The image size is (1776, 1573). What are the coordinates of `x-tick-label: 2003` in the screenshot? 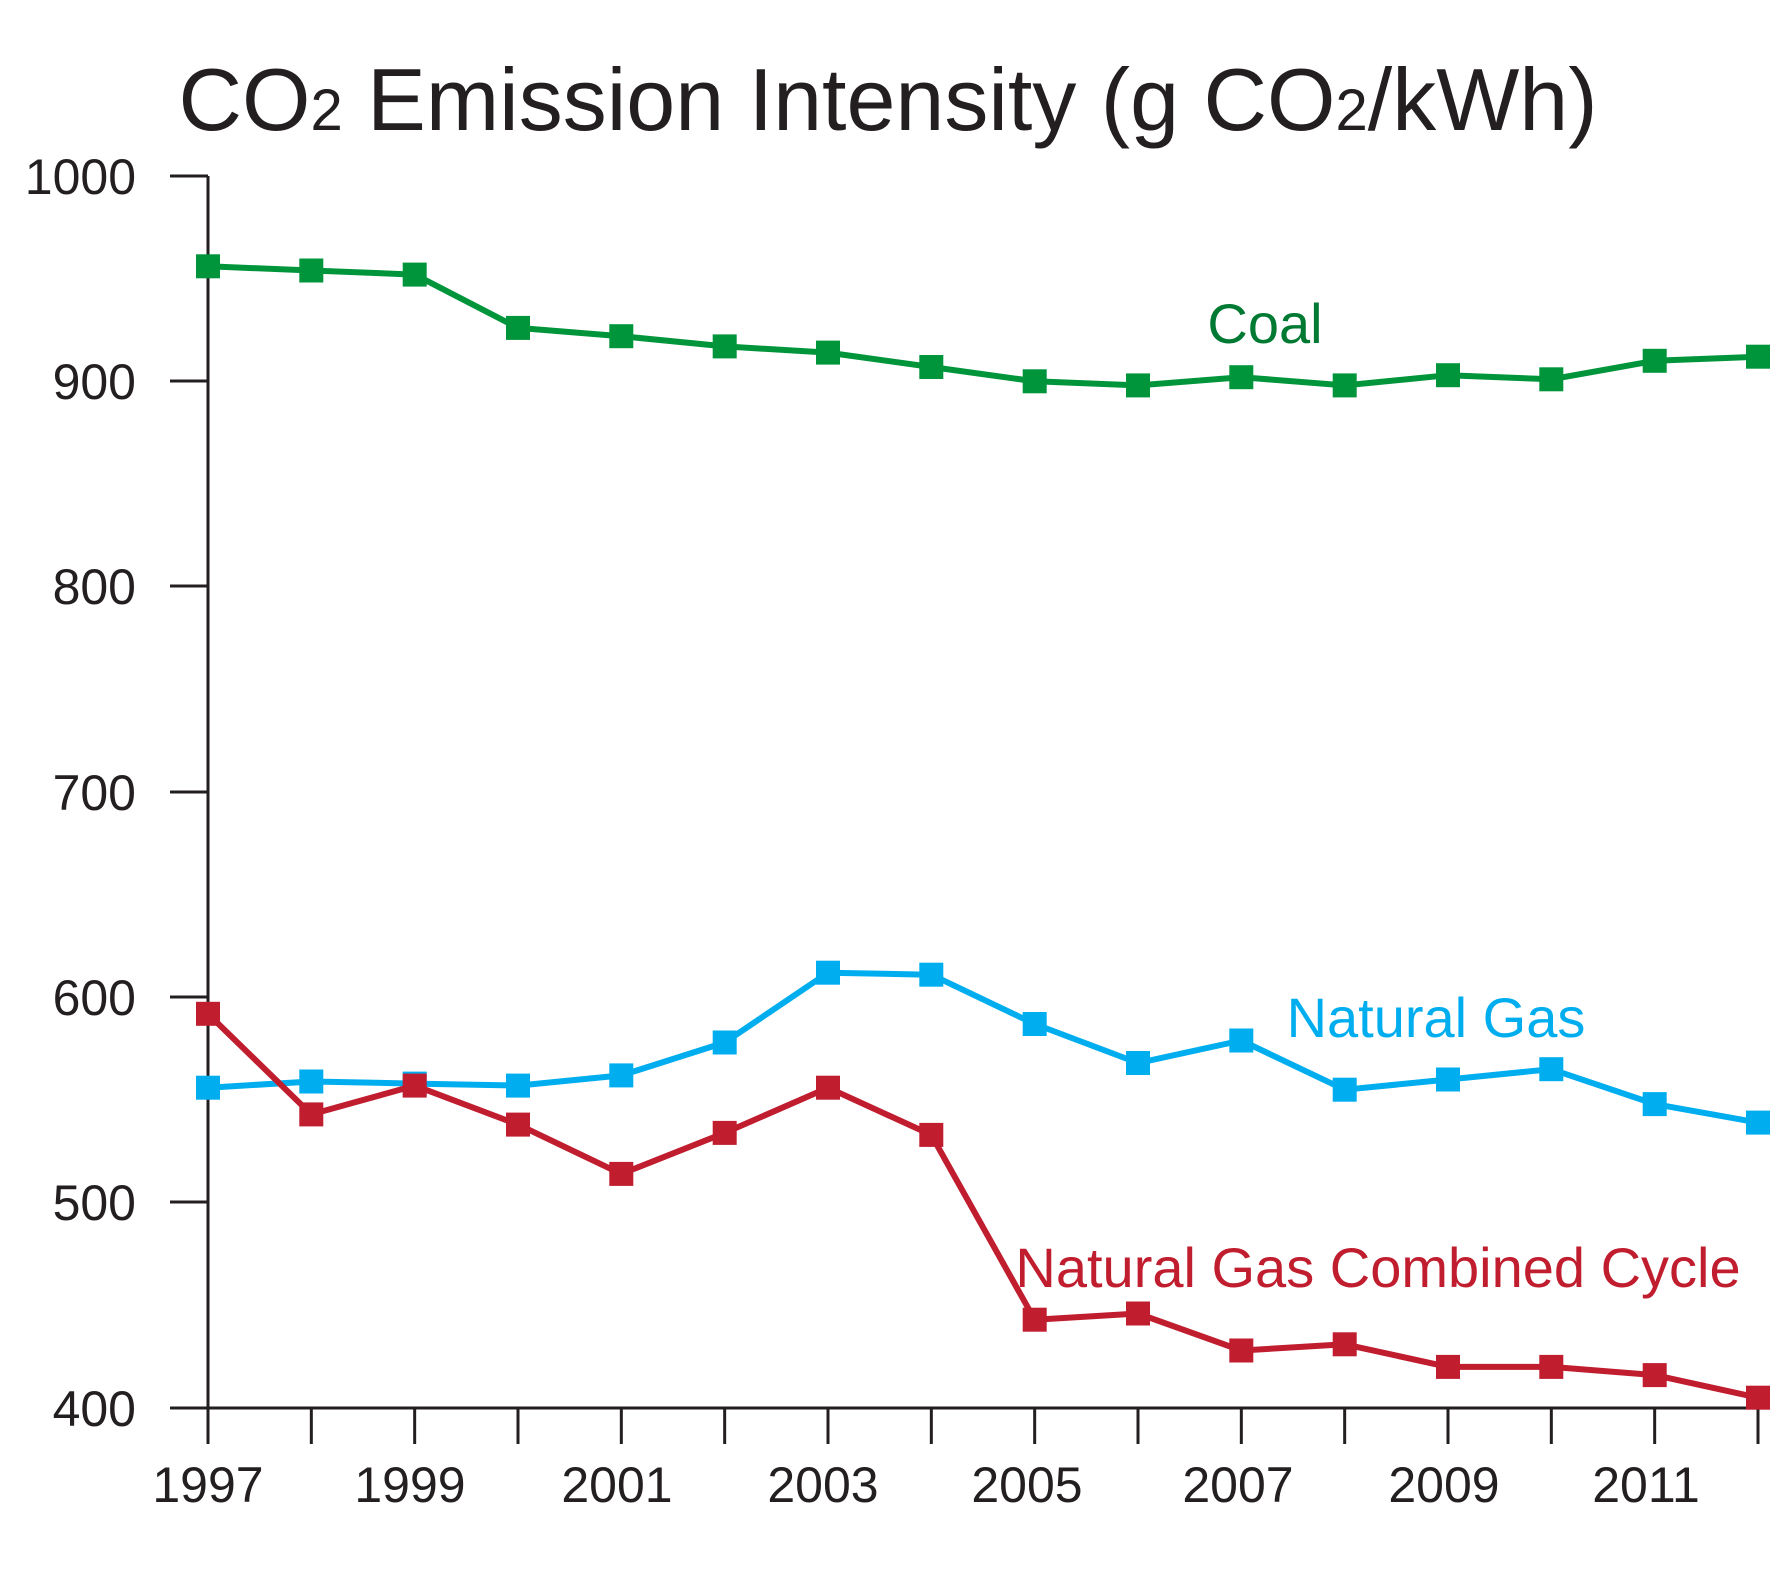 It's located at (822, 1485).